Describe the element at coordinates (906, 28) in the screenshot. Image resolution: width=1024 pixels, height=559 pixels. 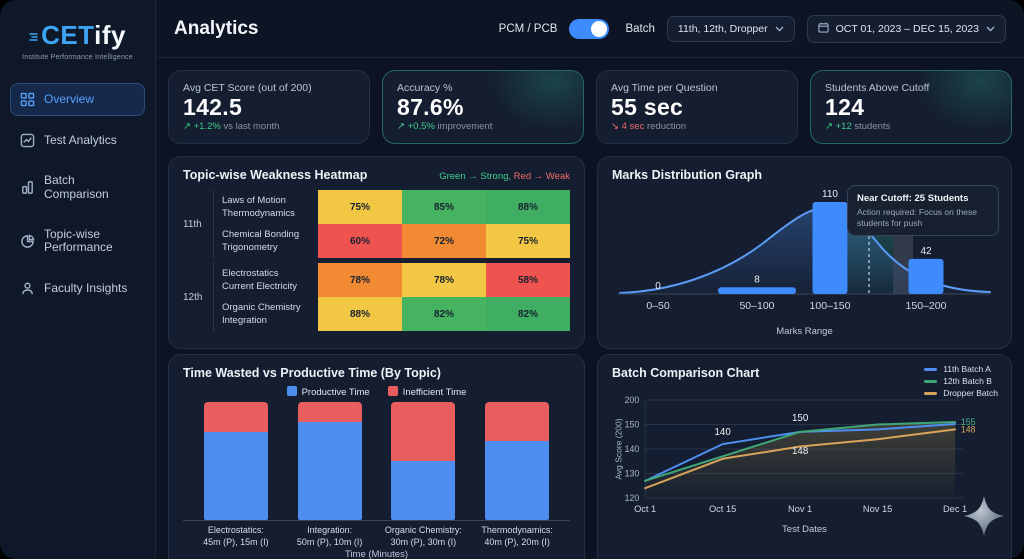
I see `date-range-picker: OCT 01, 2023 – DEC 15, 2023` at that location.